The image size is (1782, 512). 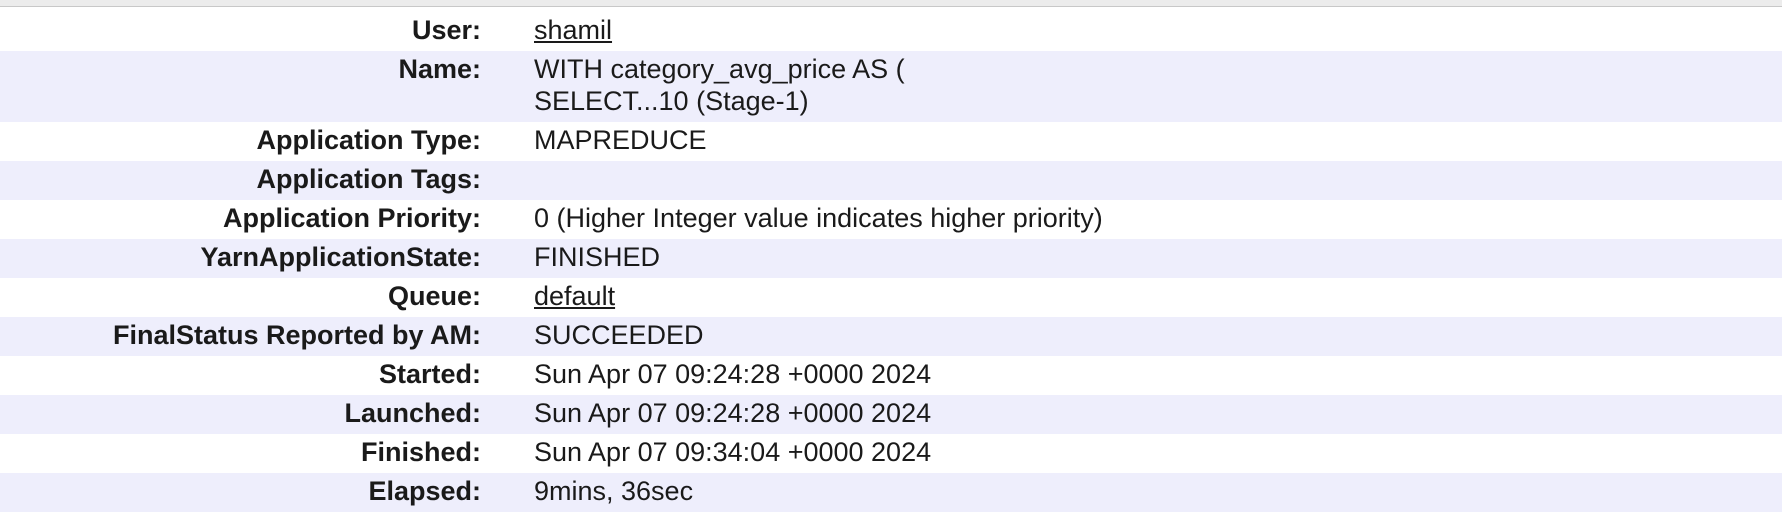 I want to click on finished-value: Sun Apr 07 09:34:04 +0000 2024, so click(x=733, y=452).